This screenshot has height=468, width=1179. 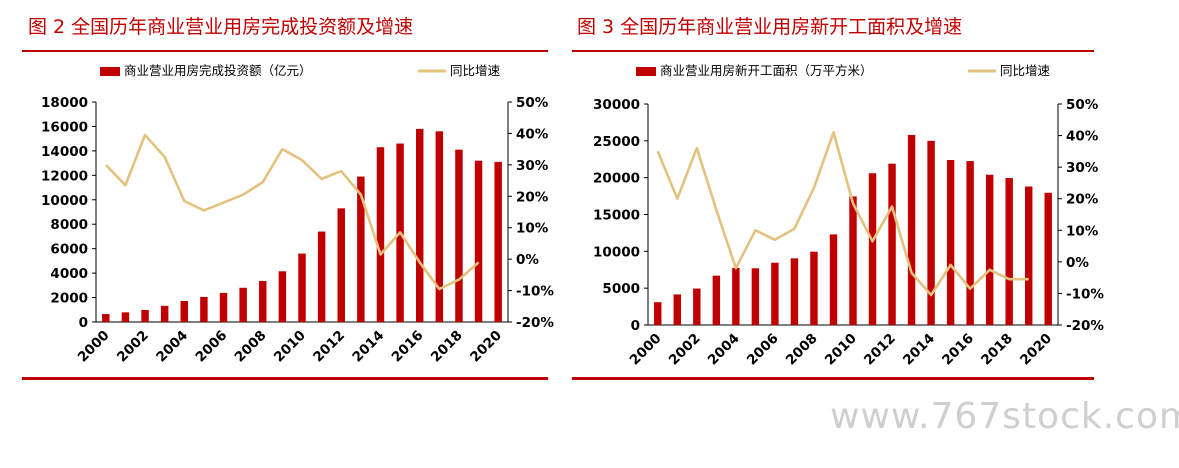 What do you see at coordinates (69, 250) in the screenshot?
I see `left-tick-label: 6000` at bounding box center [69, 250].